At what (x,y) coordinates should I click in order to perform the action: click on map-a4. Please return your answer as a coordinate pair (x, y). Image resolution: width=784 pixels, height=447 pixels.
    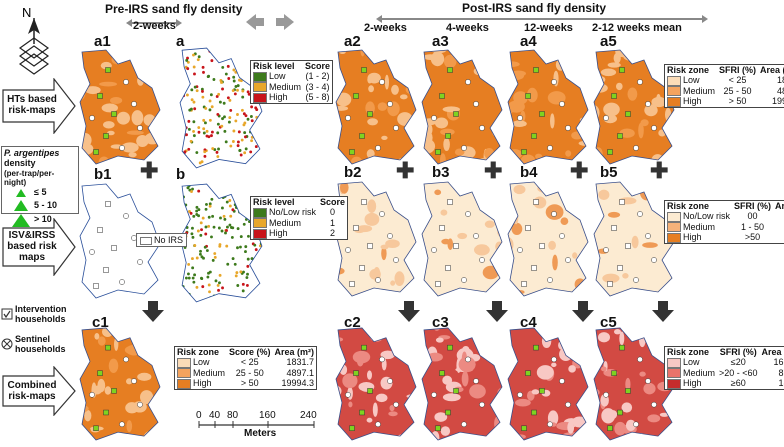
    Looking at the image, I should click on (548, 107).